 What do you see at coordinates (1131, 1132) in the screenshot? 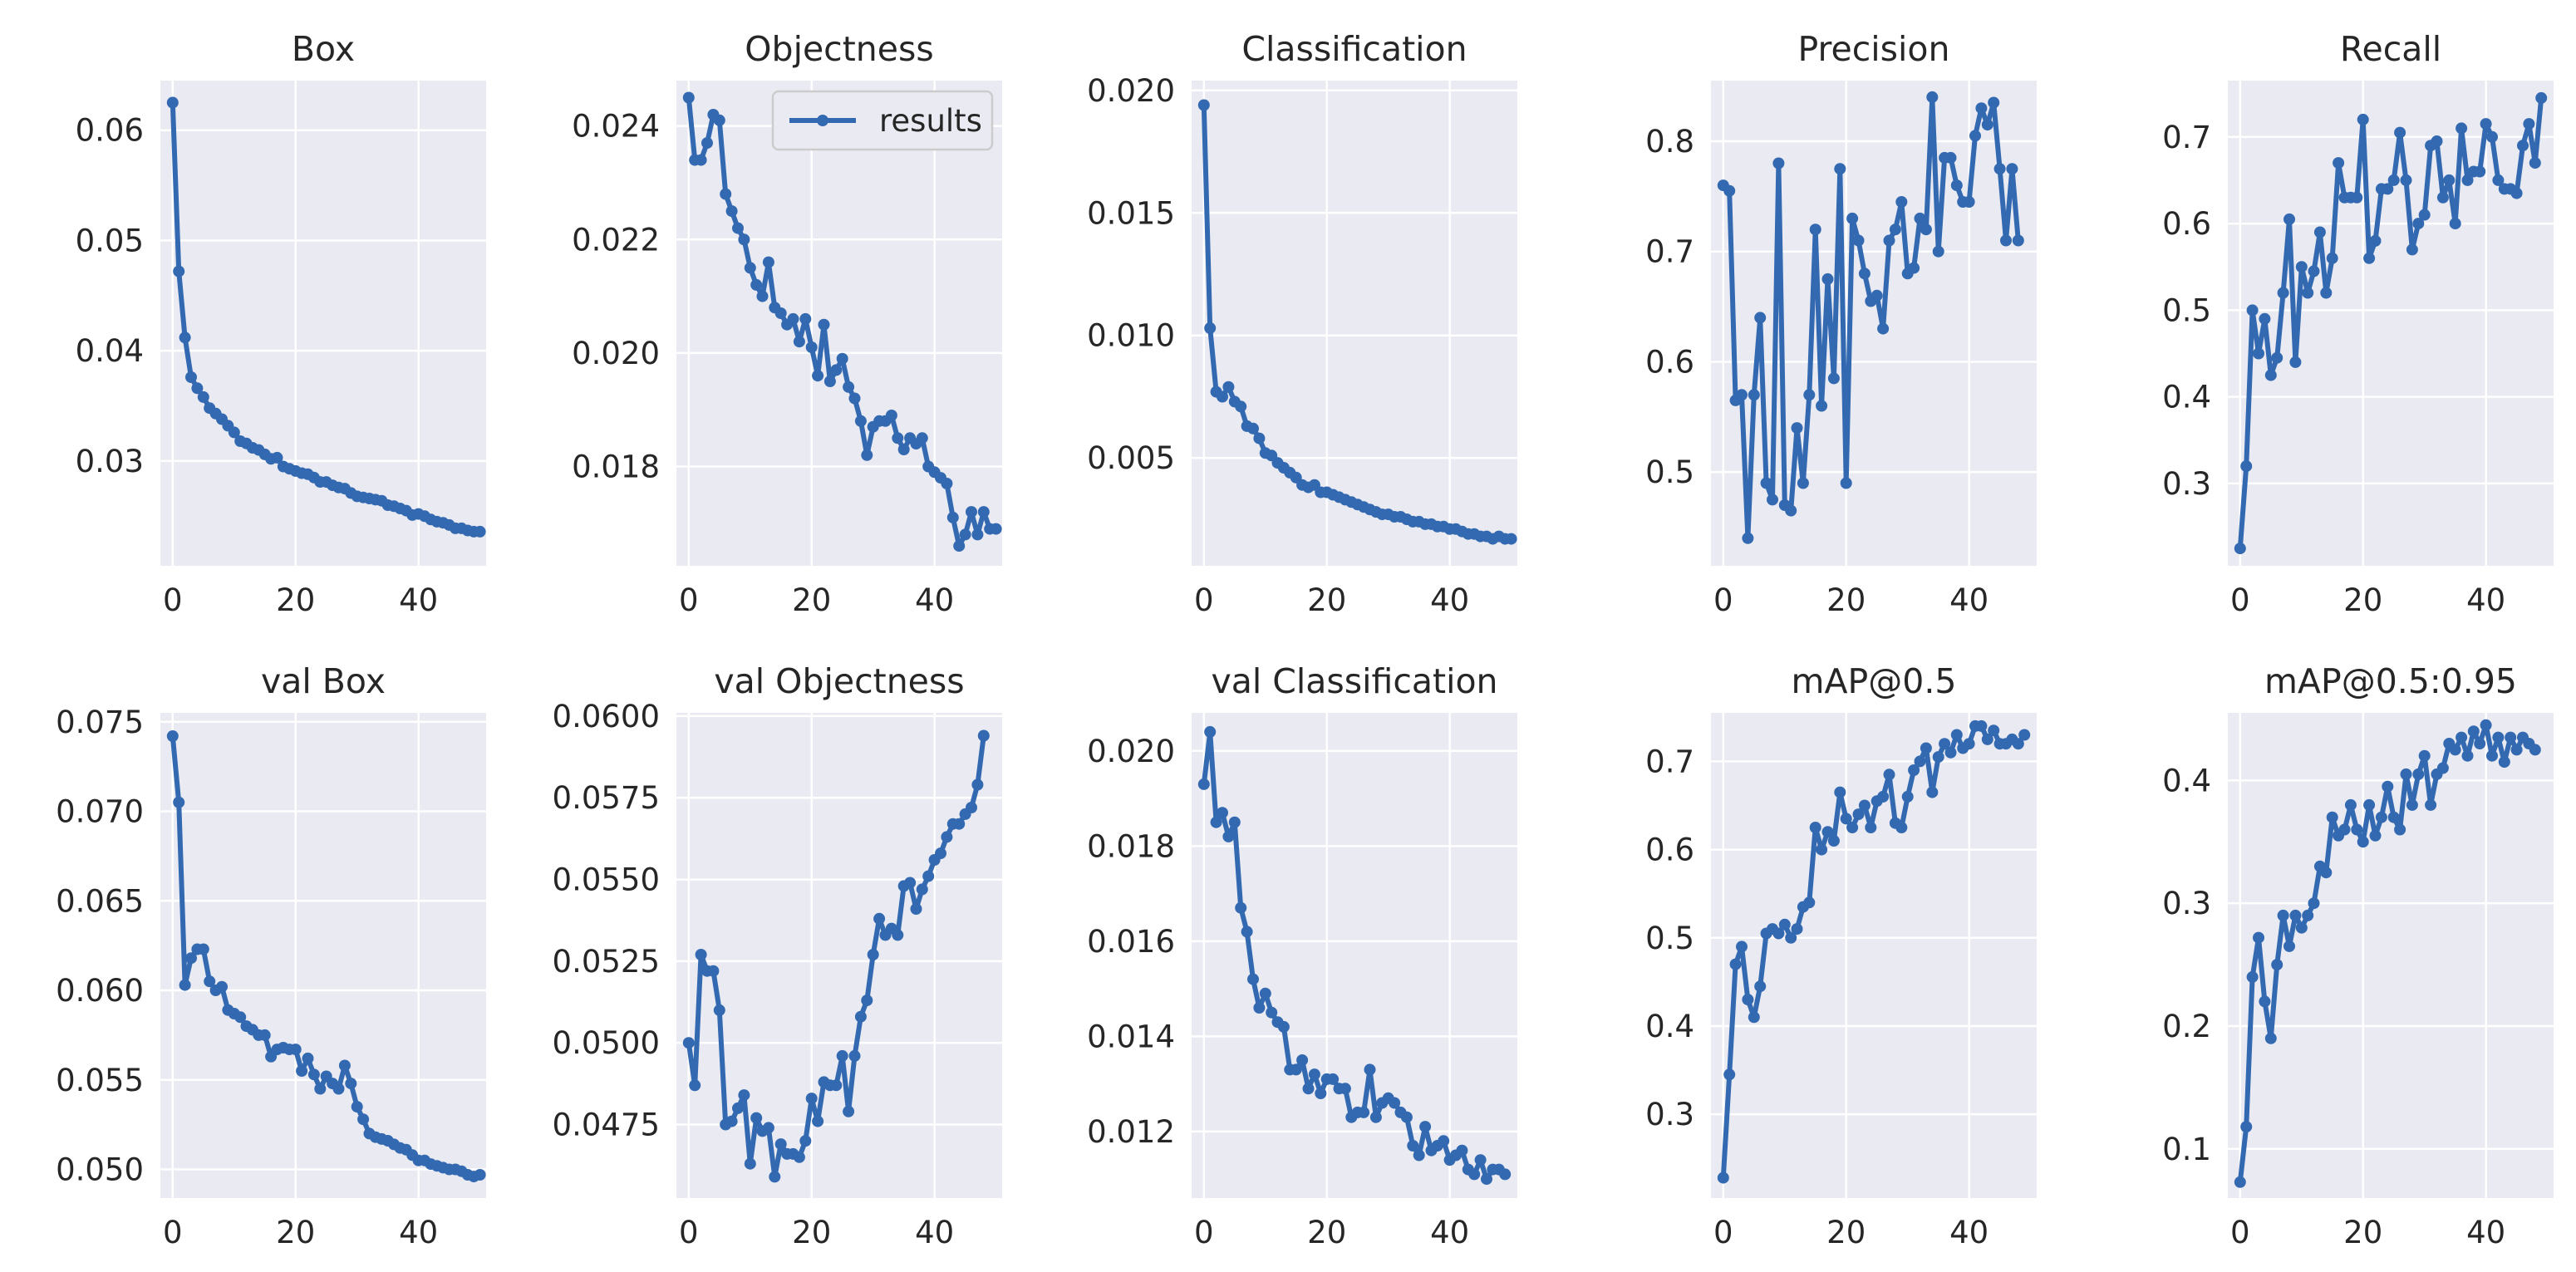
I see `y-tick-label: 0.012` at bounding box center [1131, 1132].